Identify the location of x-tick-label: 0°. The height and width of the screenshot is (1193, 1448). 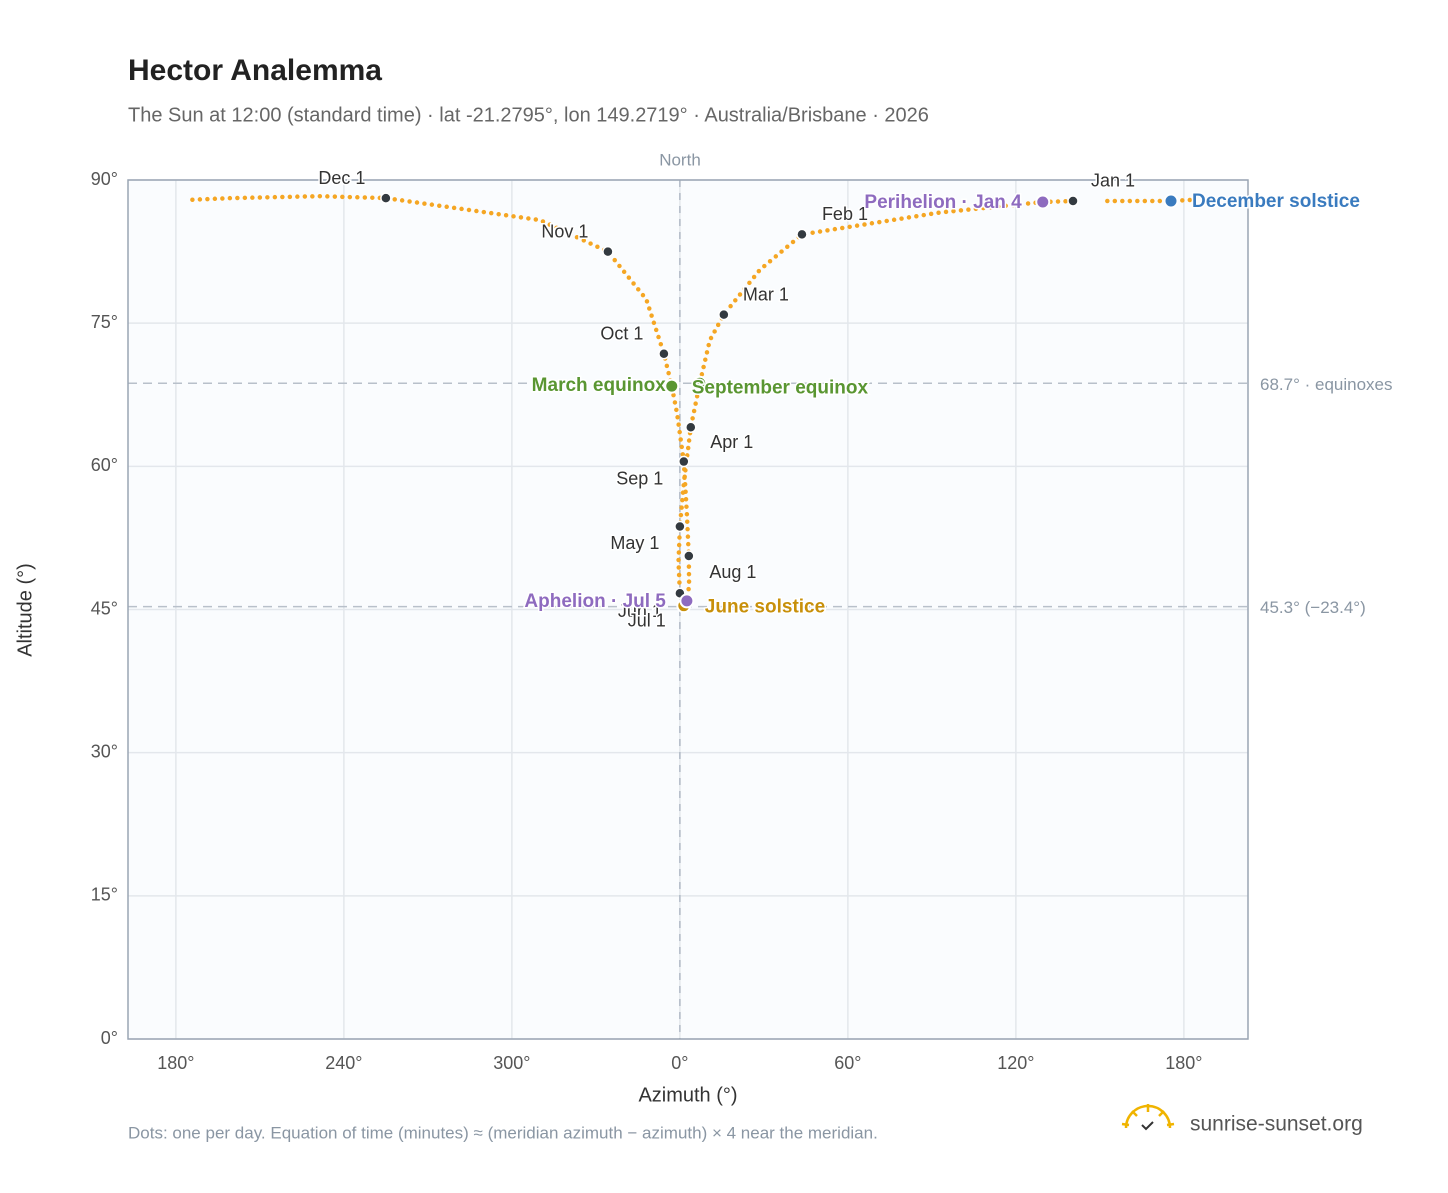
(679, 1063).